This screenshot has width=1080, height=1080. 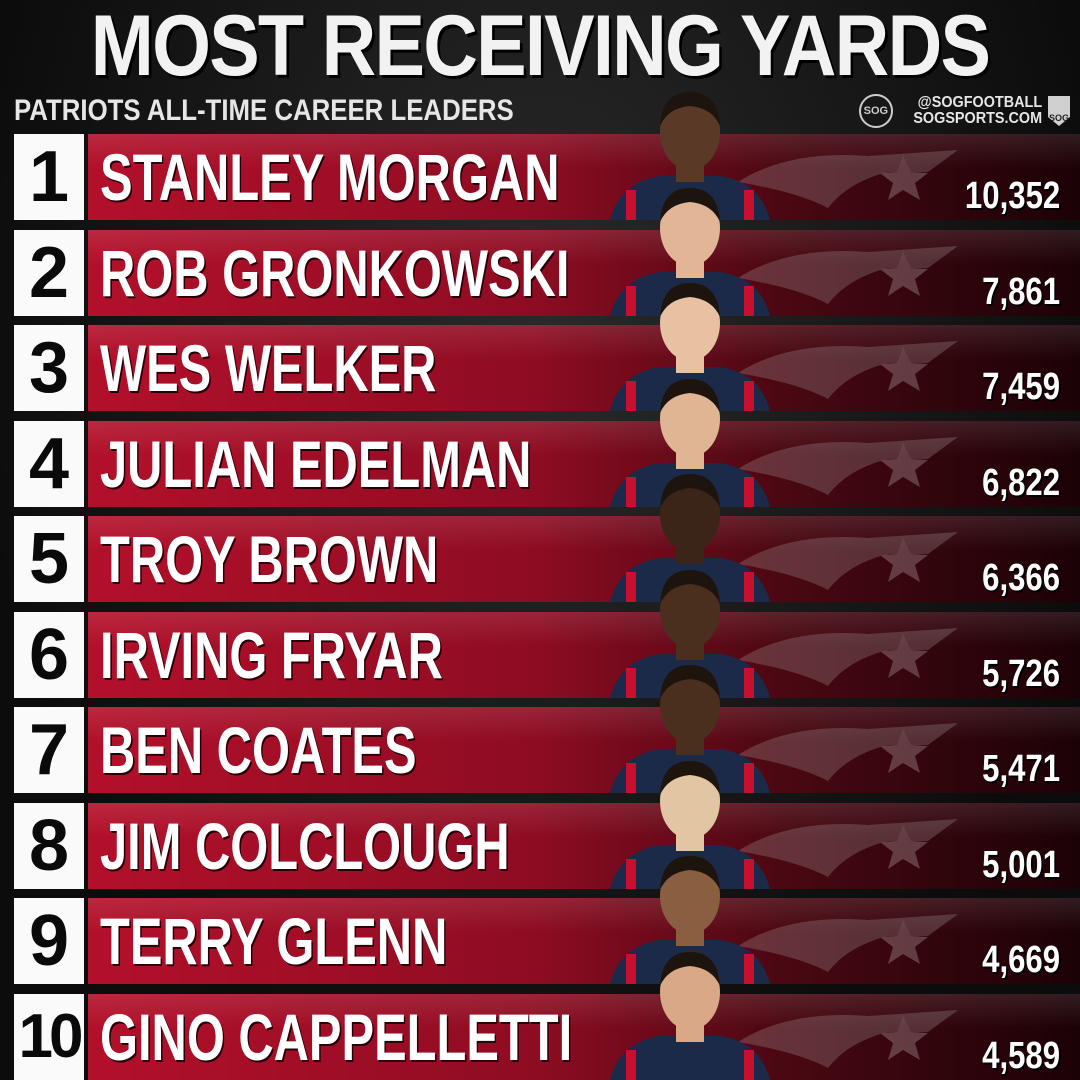 I want to click on leaderboard-row: 5 TROY BROWN 6,366, so click(x=540, y=538).